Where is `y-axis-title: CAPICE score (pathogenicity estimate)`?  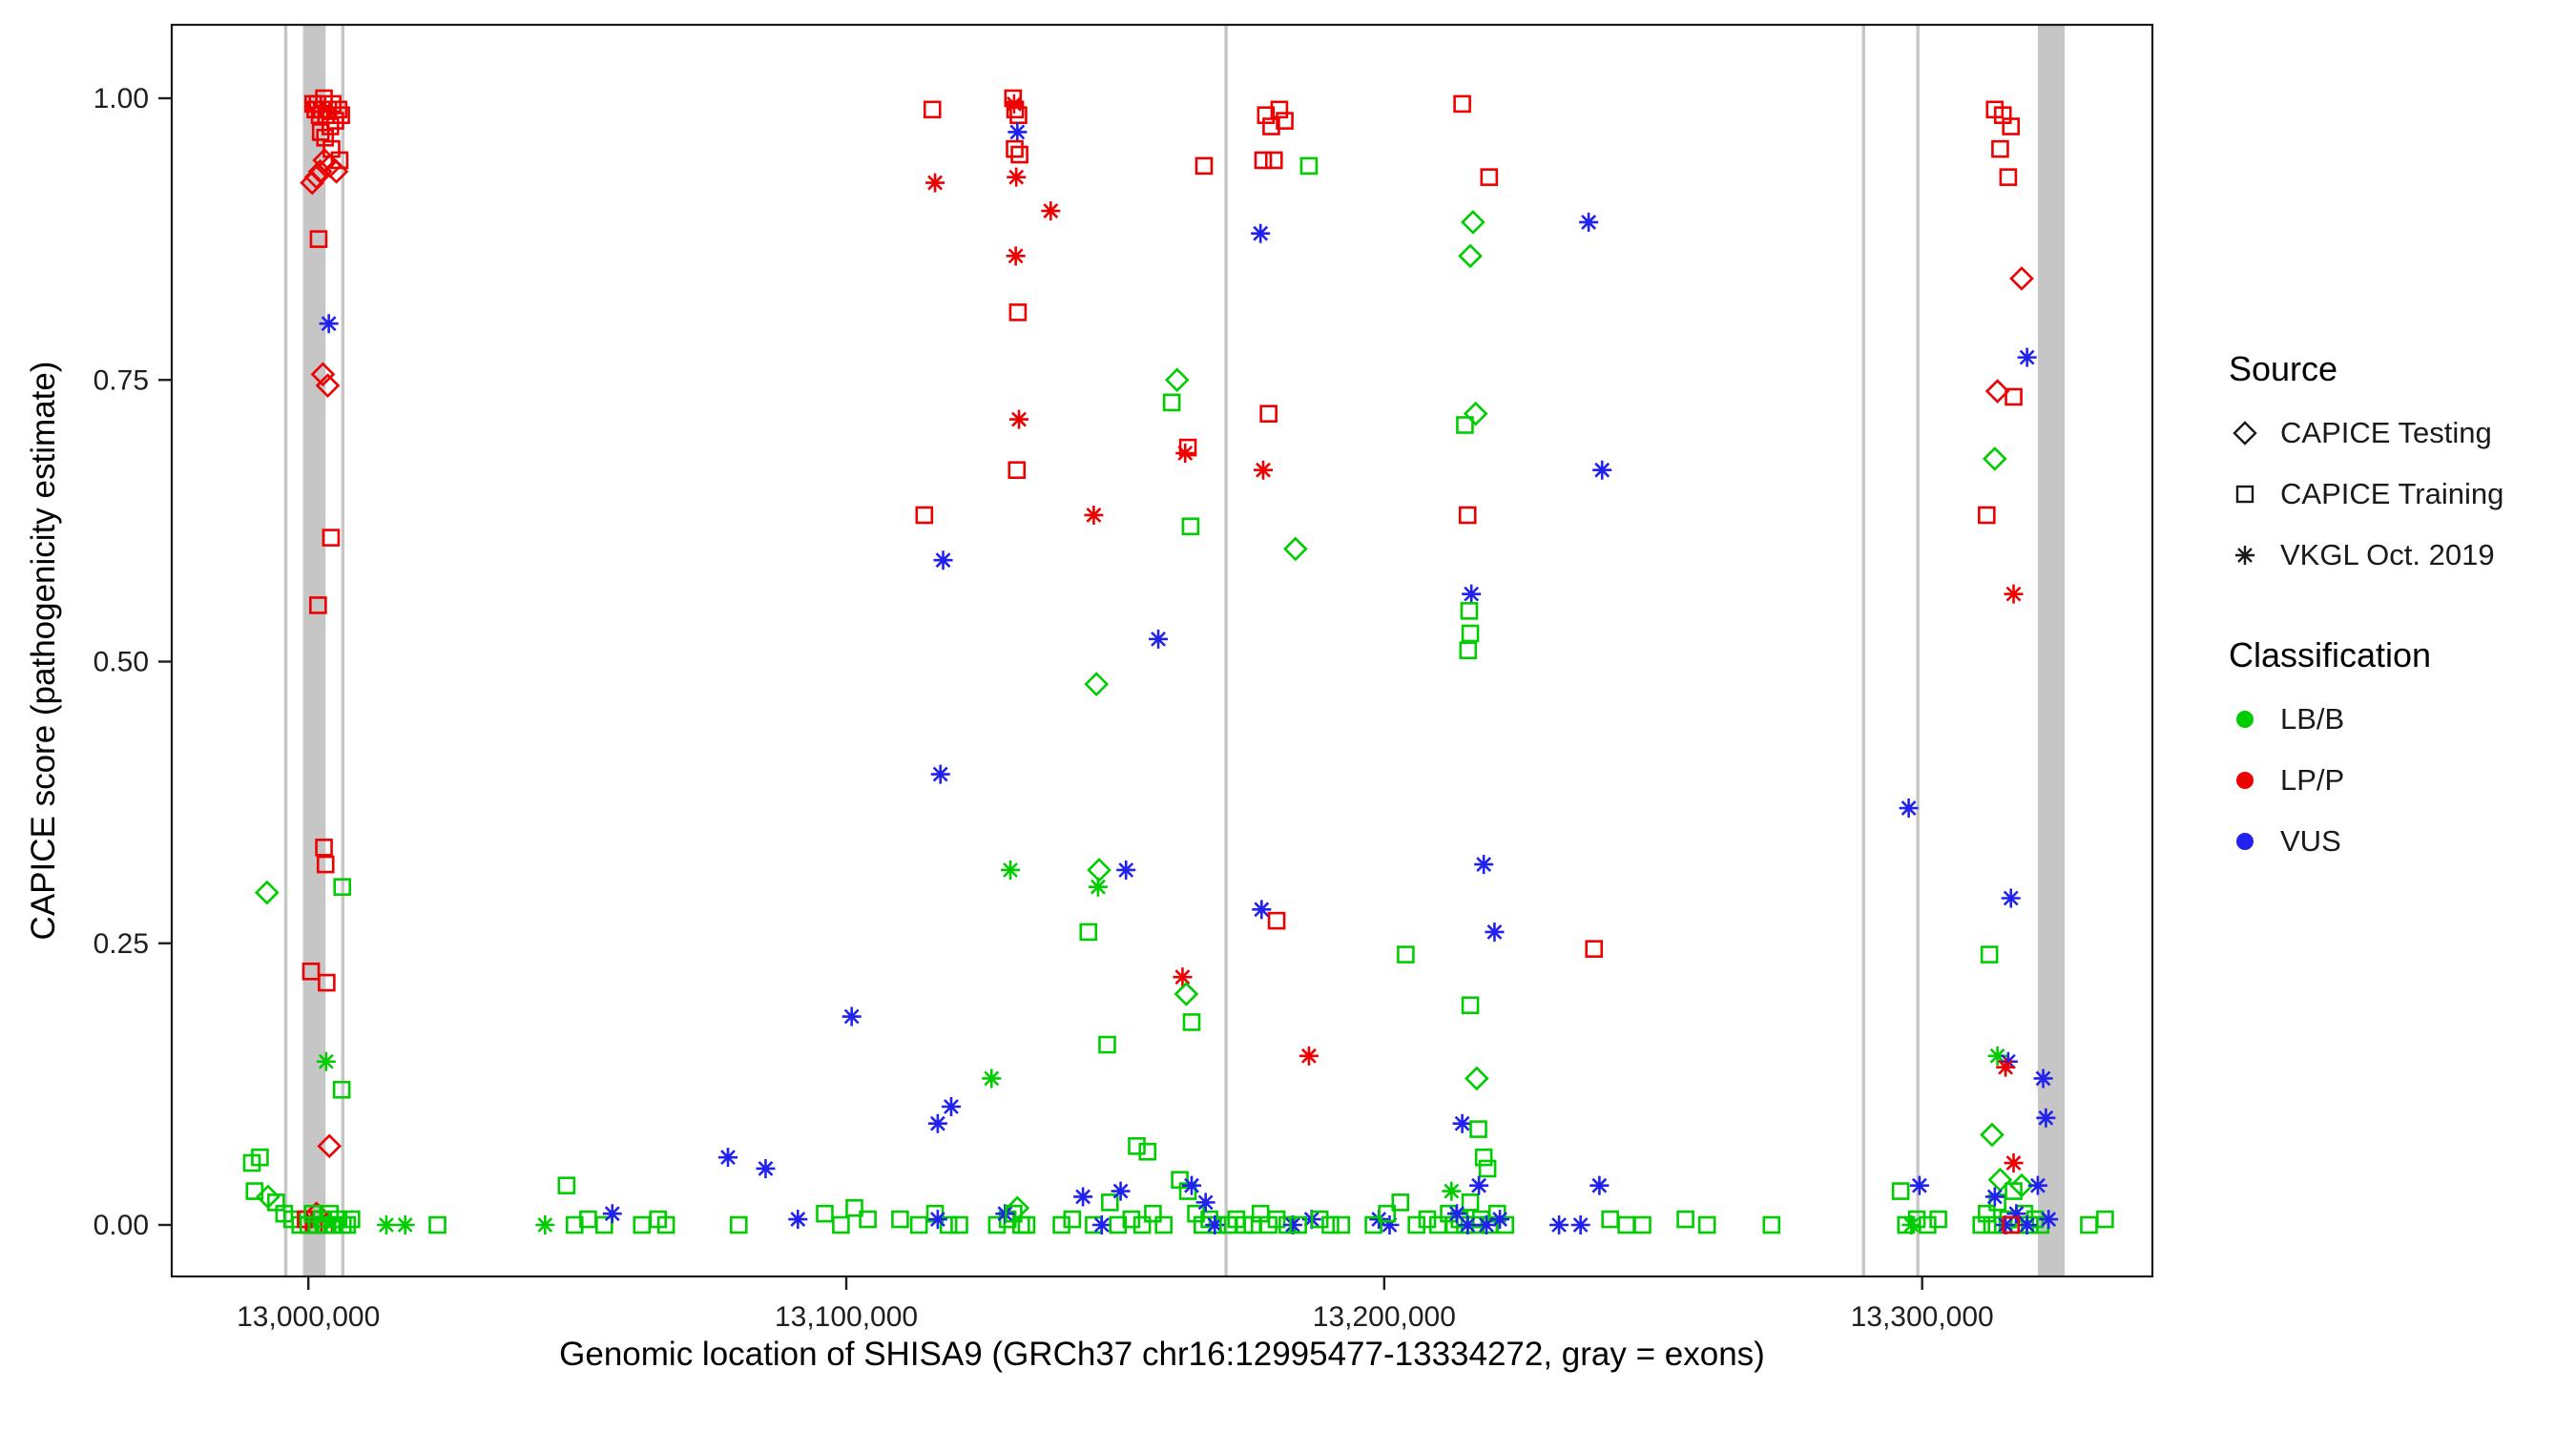
y-axis-title: CAPICE score (pathogenicity estimate) is located at coordinates (43, 651).